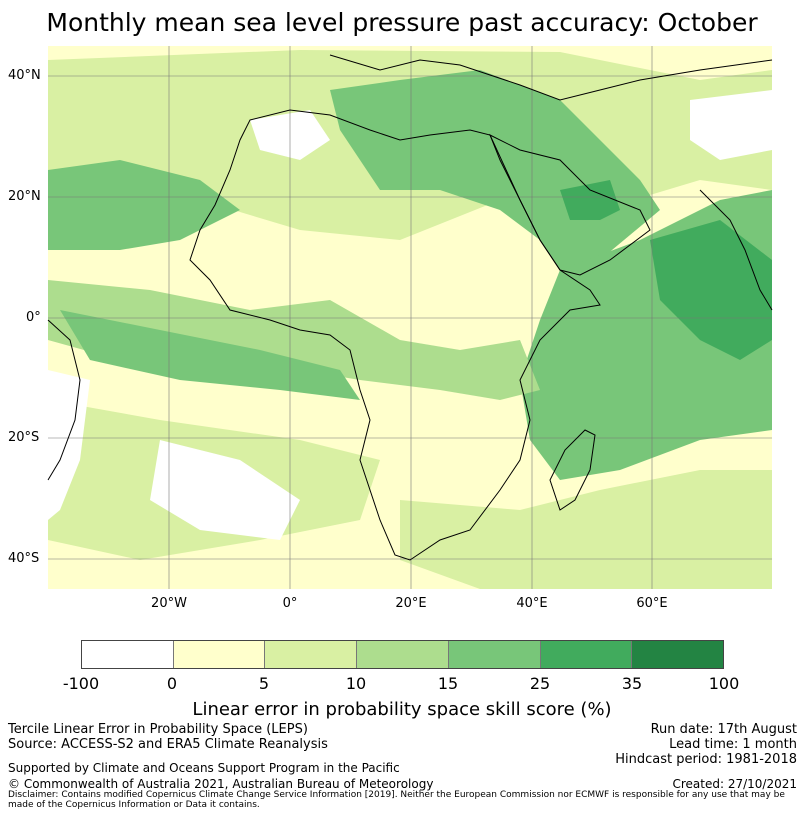  I want to click on skill-zone-arabian-sea-high, so click(711, 290).